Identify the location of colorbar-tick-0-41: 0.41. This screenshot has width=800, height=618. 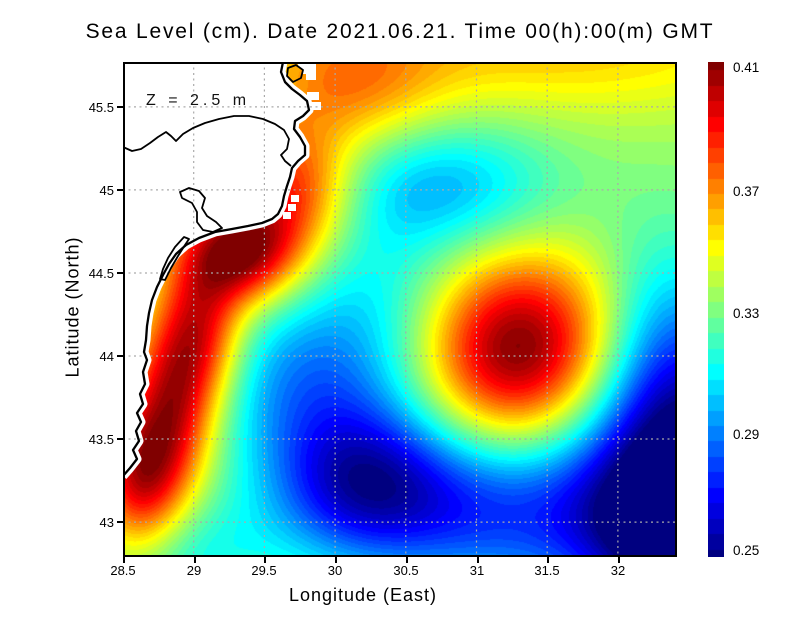
(746, 67).